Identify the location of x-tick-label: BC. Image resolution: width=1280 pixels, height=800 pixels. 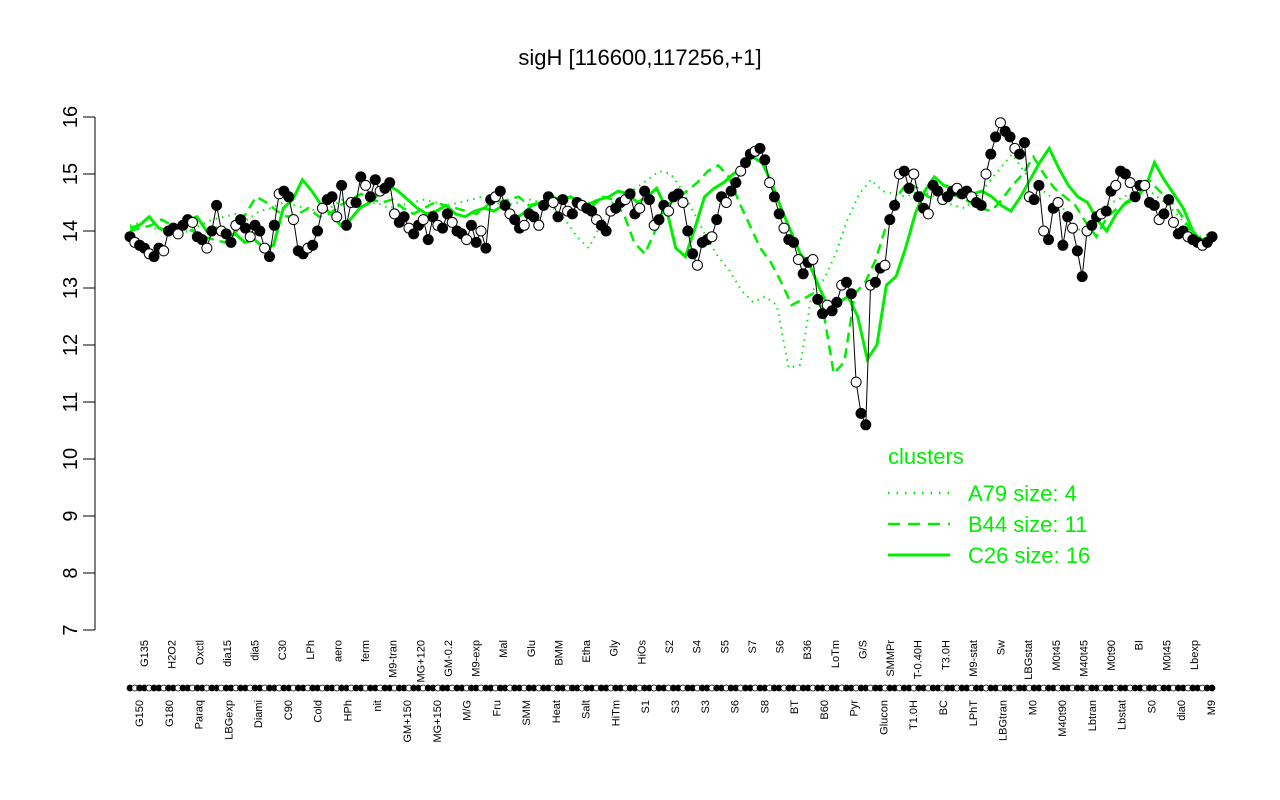
(944, 707).